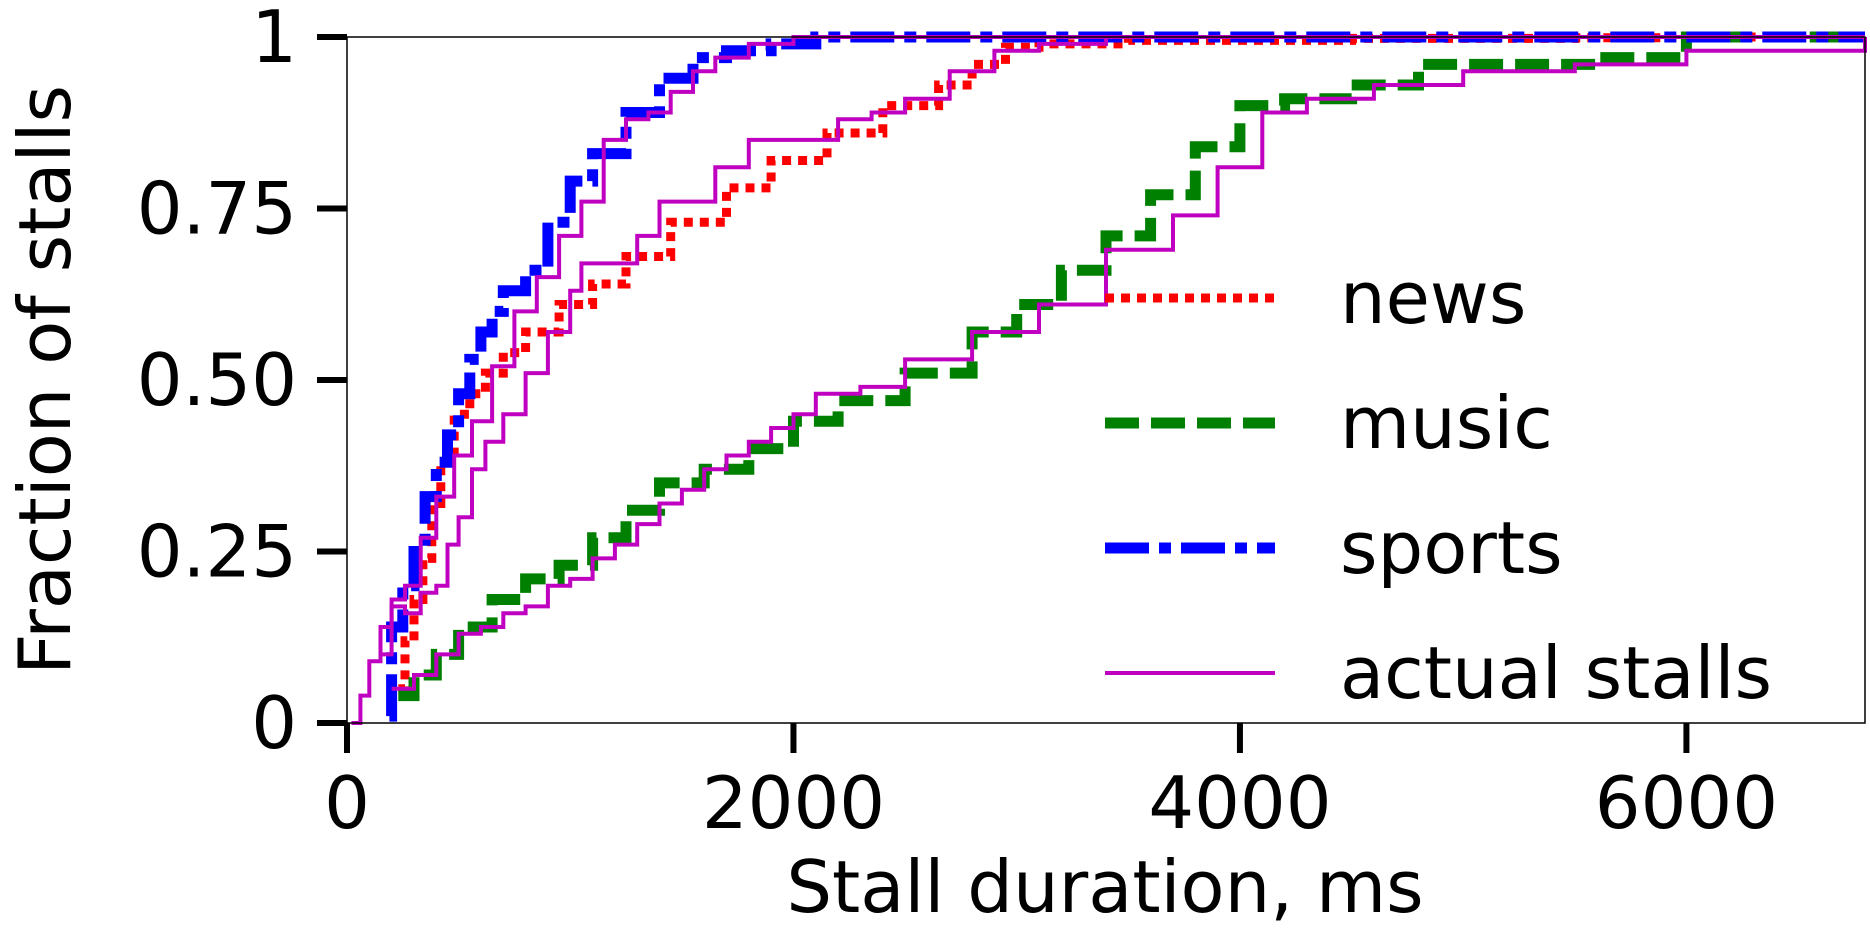  I want to click on y-tick-label: 0.75, so click(217, 209).